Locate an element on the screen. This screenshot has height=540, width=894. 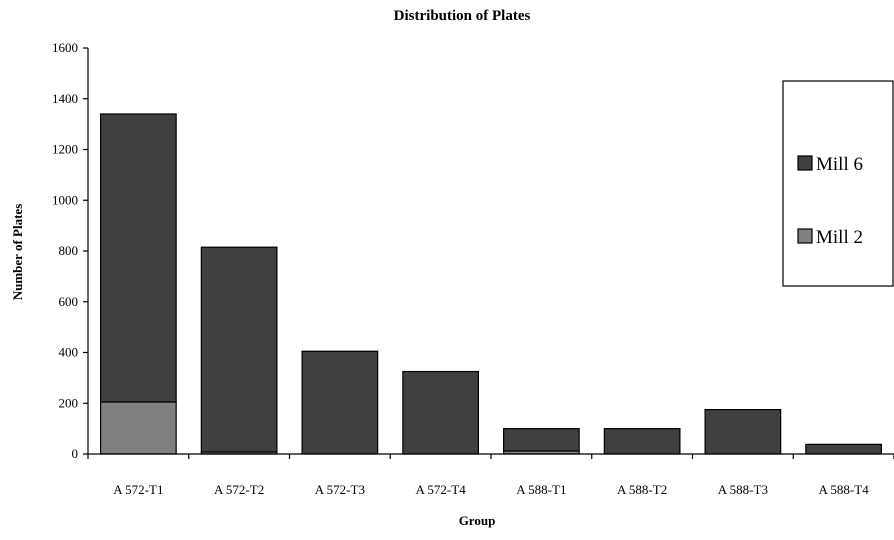
y-axis-title: Number of Plates is located at coordinates (17, 252).